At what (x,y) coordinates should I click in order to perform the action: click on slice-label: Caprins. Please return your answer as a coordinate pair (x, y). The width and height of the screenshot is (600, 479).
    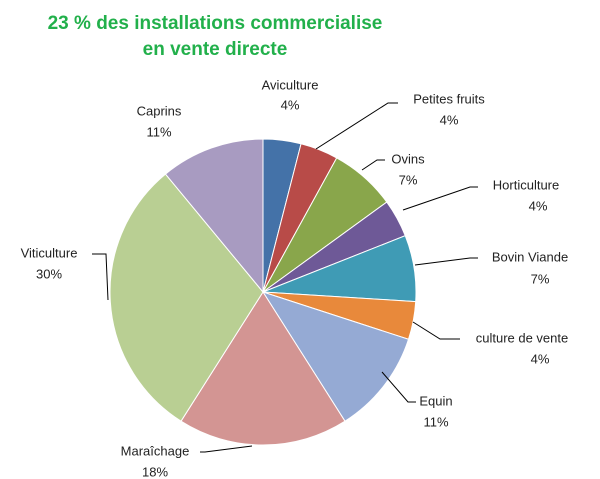
    Looking at the image, I should click on (159, 110).